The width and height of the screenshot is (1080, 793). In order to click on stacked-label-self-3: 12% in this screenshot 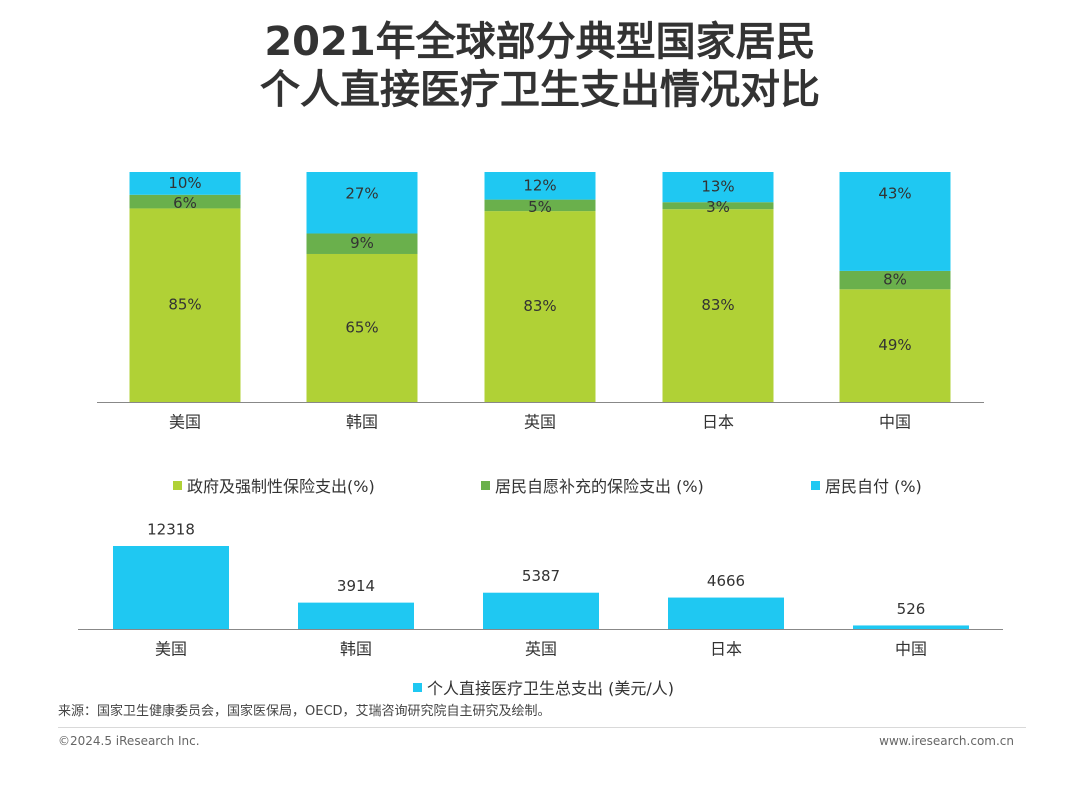, I will do `click(539, 185)`.